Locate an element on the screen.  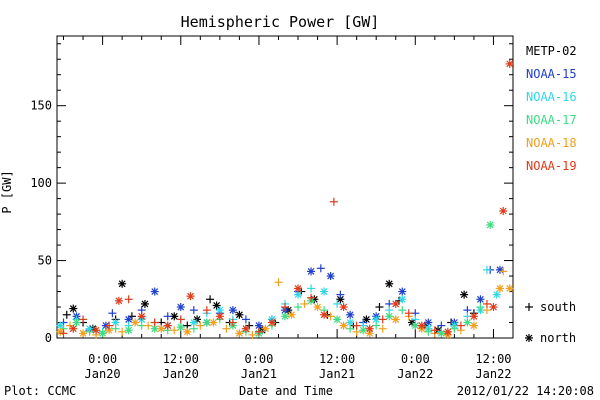
legend-entry: NOAA-18 is located at coordinates (551, 143).